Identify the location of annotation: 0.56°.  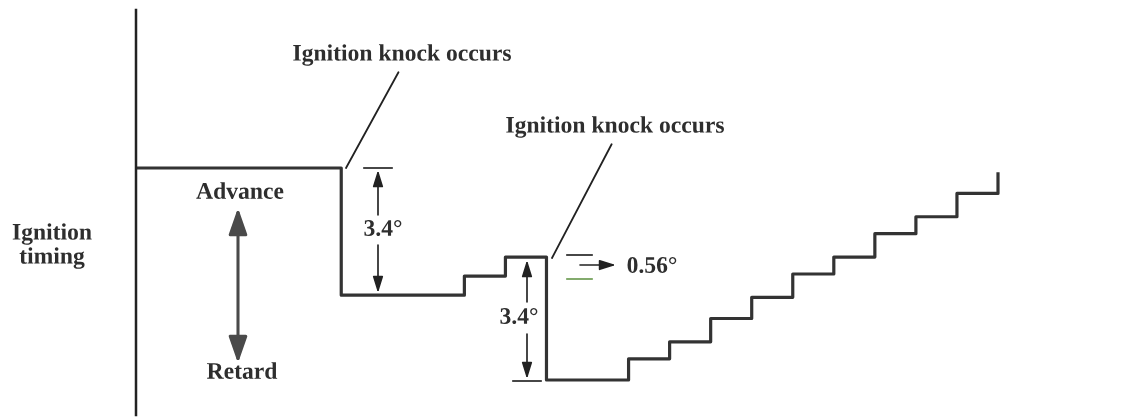
(652, 265).